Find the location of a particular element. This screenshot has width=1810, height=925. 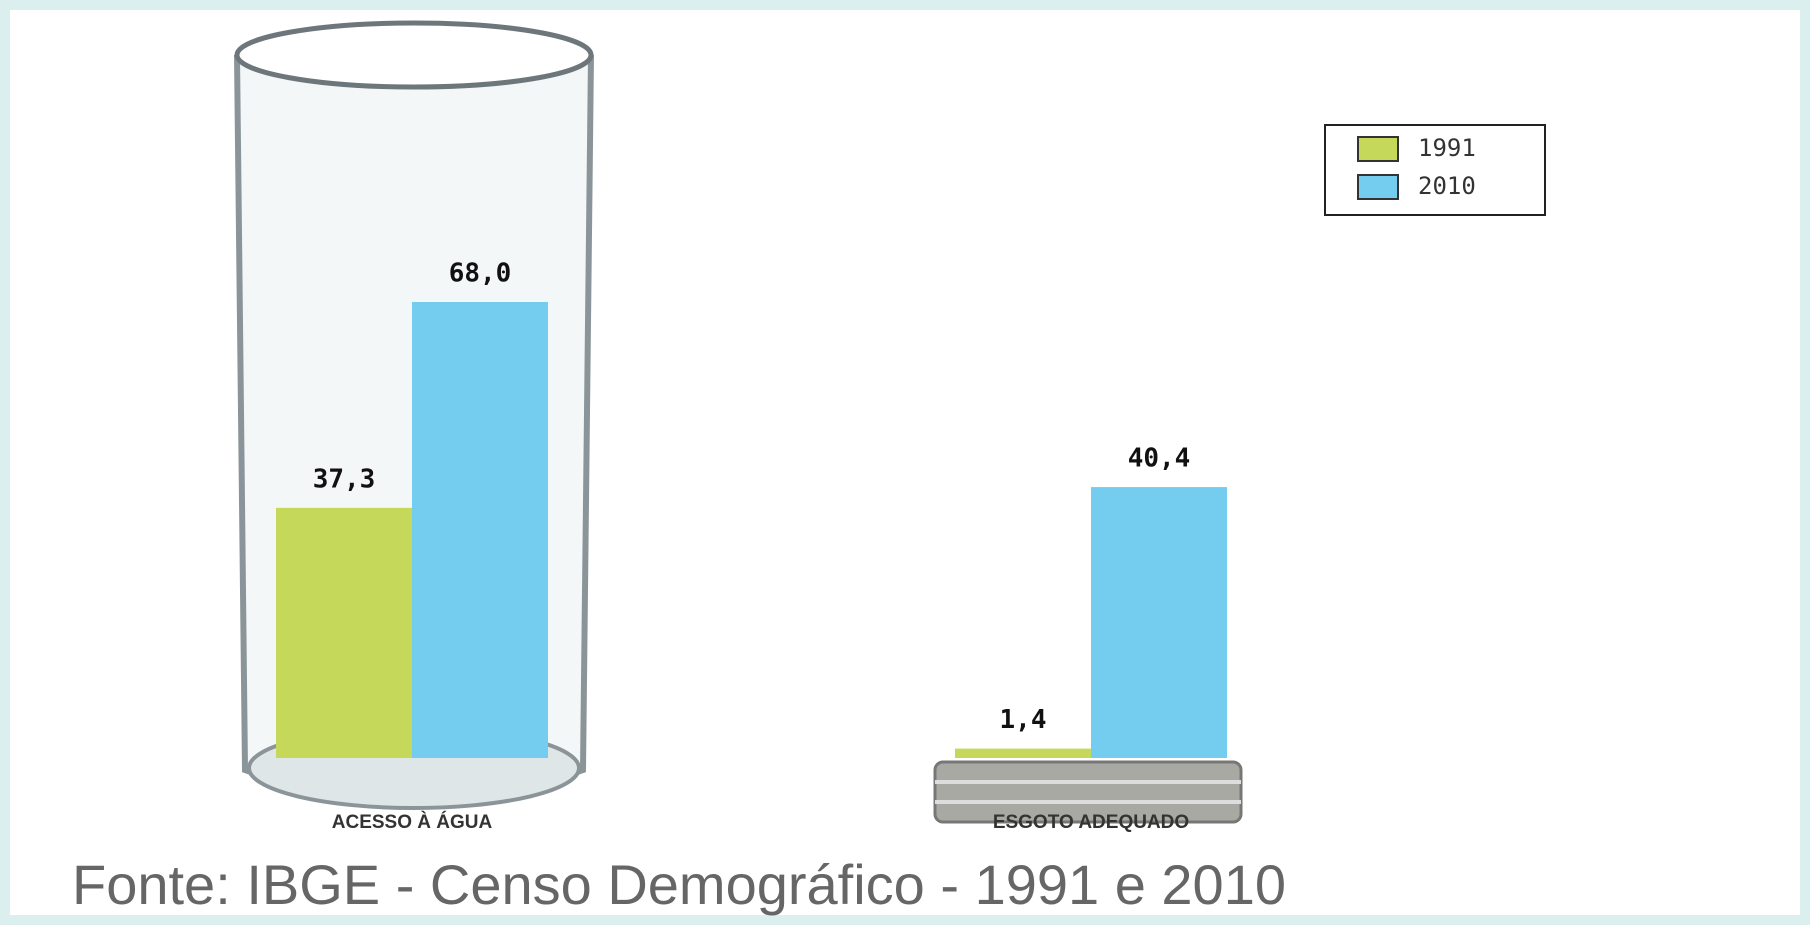

value-label: 37,3 is located at coordinates (344, 479).